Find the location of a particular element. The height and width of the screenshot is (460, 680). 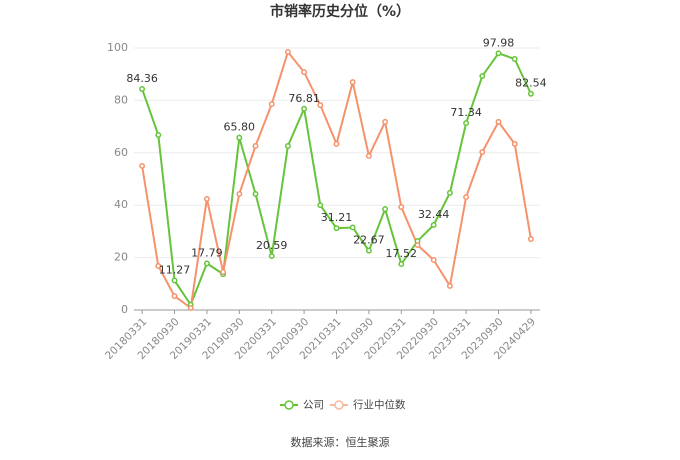

y-tick-label: 20 is located at coordinates (121, 257).